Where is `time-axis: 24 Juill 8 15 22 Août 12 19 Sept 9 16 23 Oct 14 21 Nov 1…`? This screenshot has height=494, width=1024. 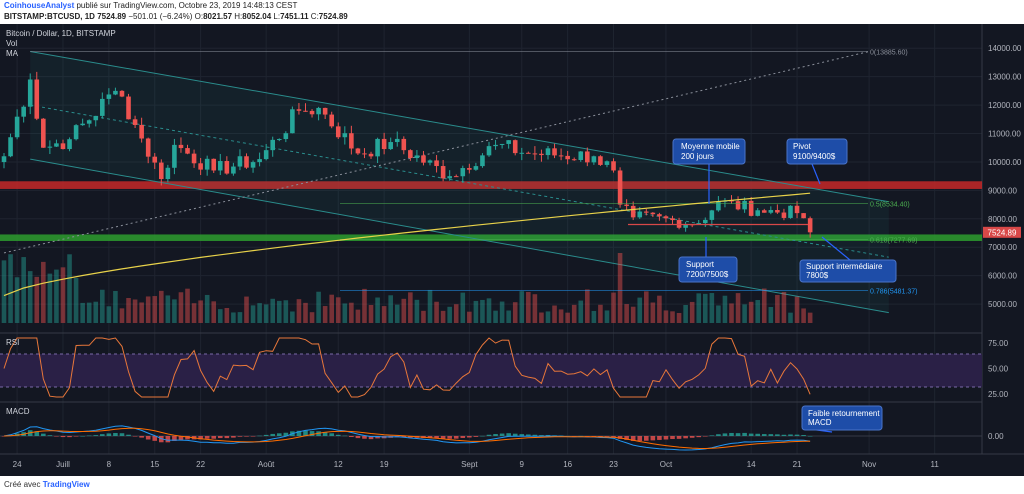
time-axis: 24 Juill 8 15 22 Août 12 19 Sept 9 16 23 Oct 14 21 Nov 1… is located at coordinates (476, 464).